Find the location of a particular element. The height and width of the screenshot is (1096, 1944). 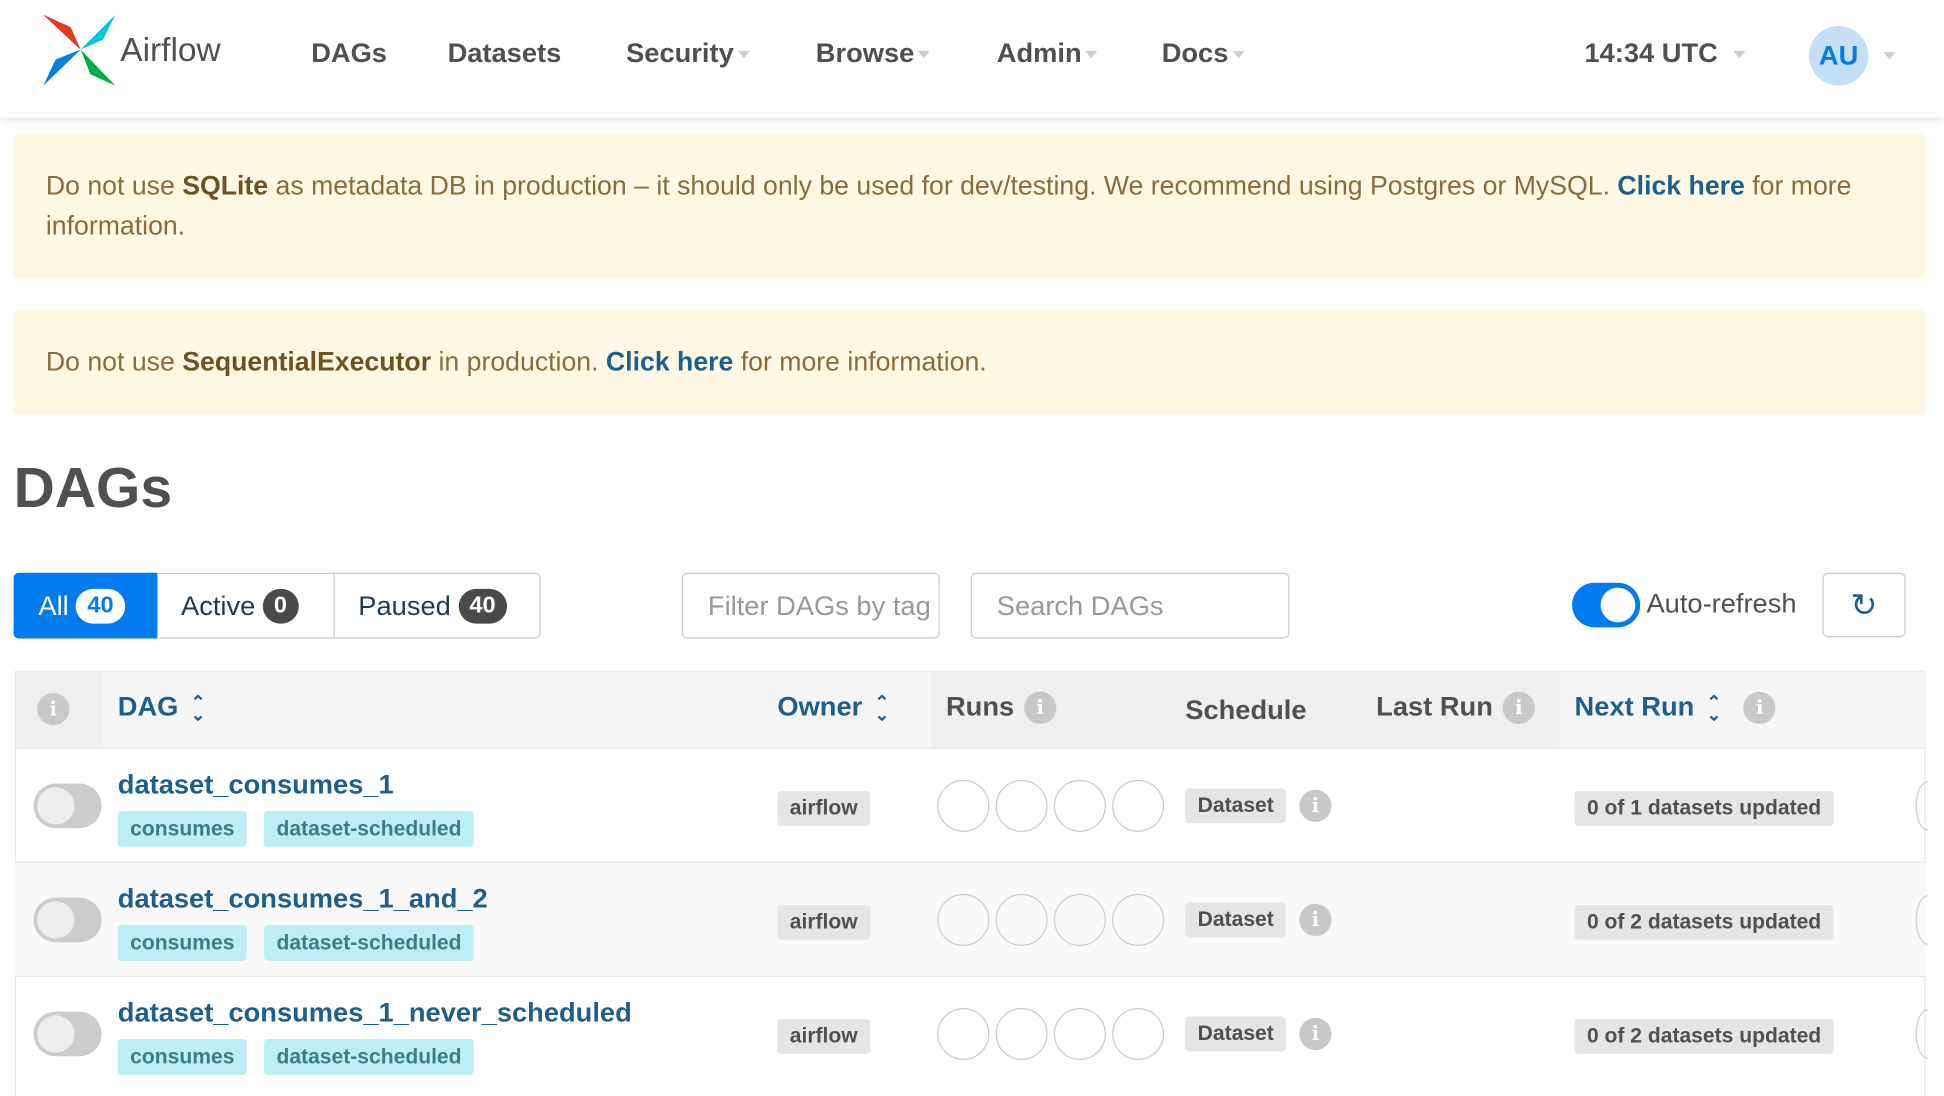

dag-link: dataset_consumes_1_never_scheduled is located at coordinates (374, 1012).